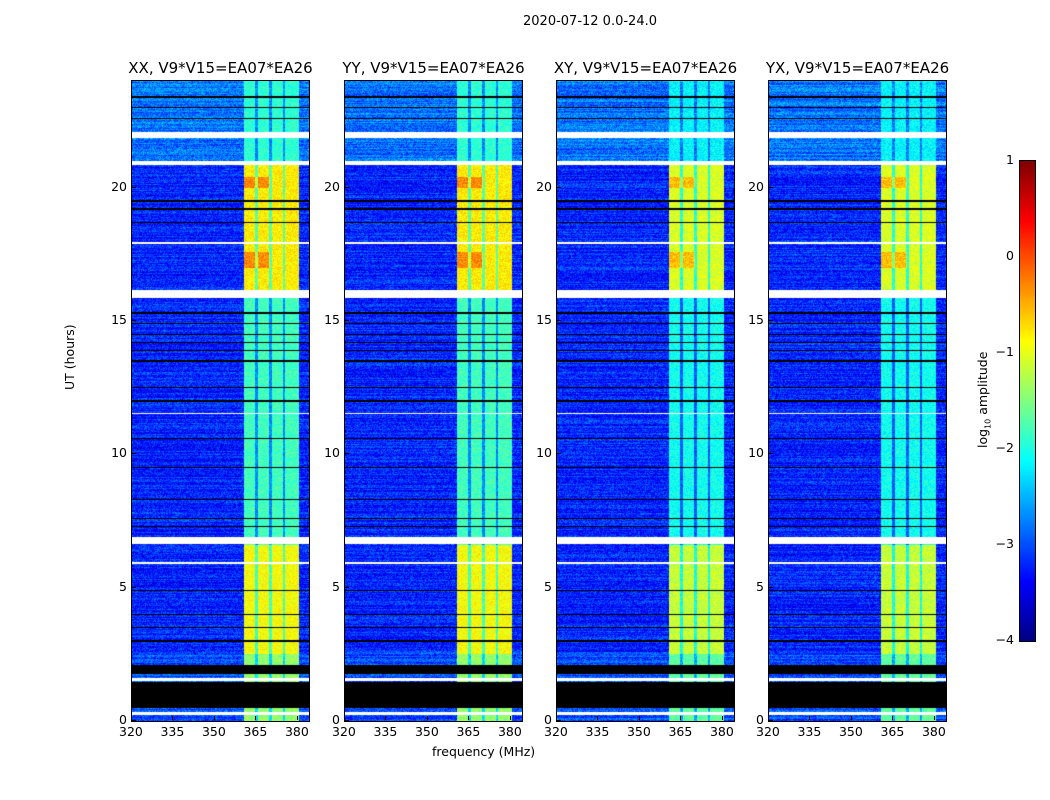 Image resolution: width=1050 pixels, height=800 pixels. What do you see at coordinates (857, 401) in the screenshot?
I see `heatmap-YX` at bounding box center [857, 401].